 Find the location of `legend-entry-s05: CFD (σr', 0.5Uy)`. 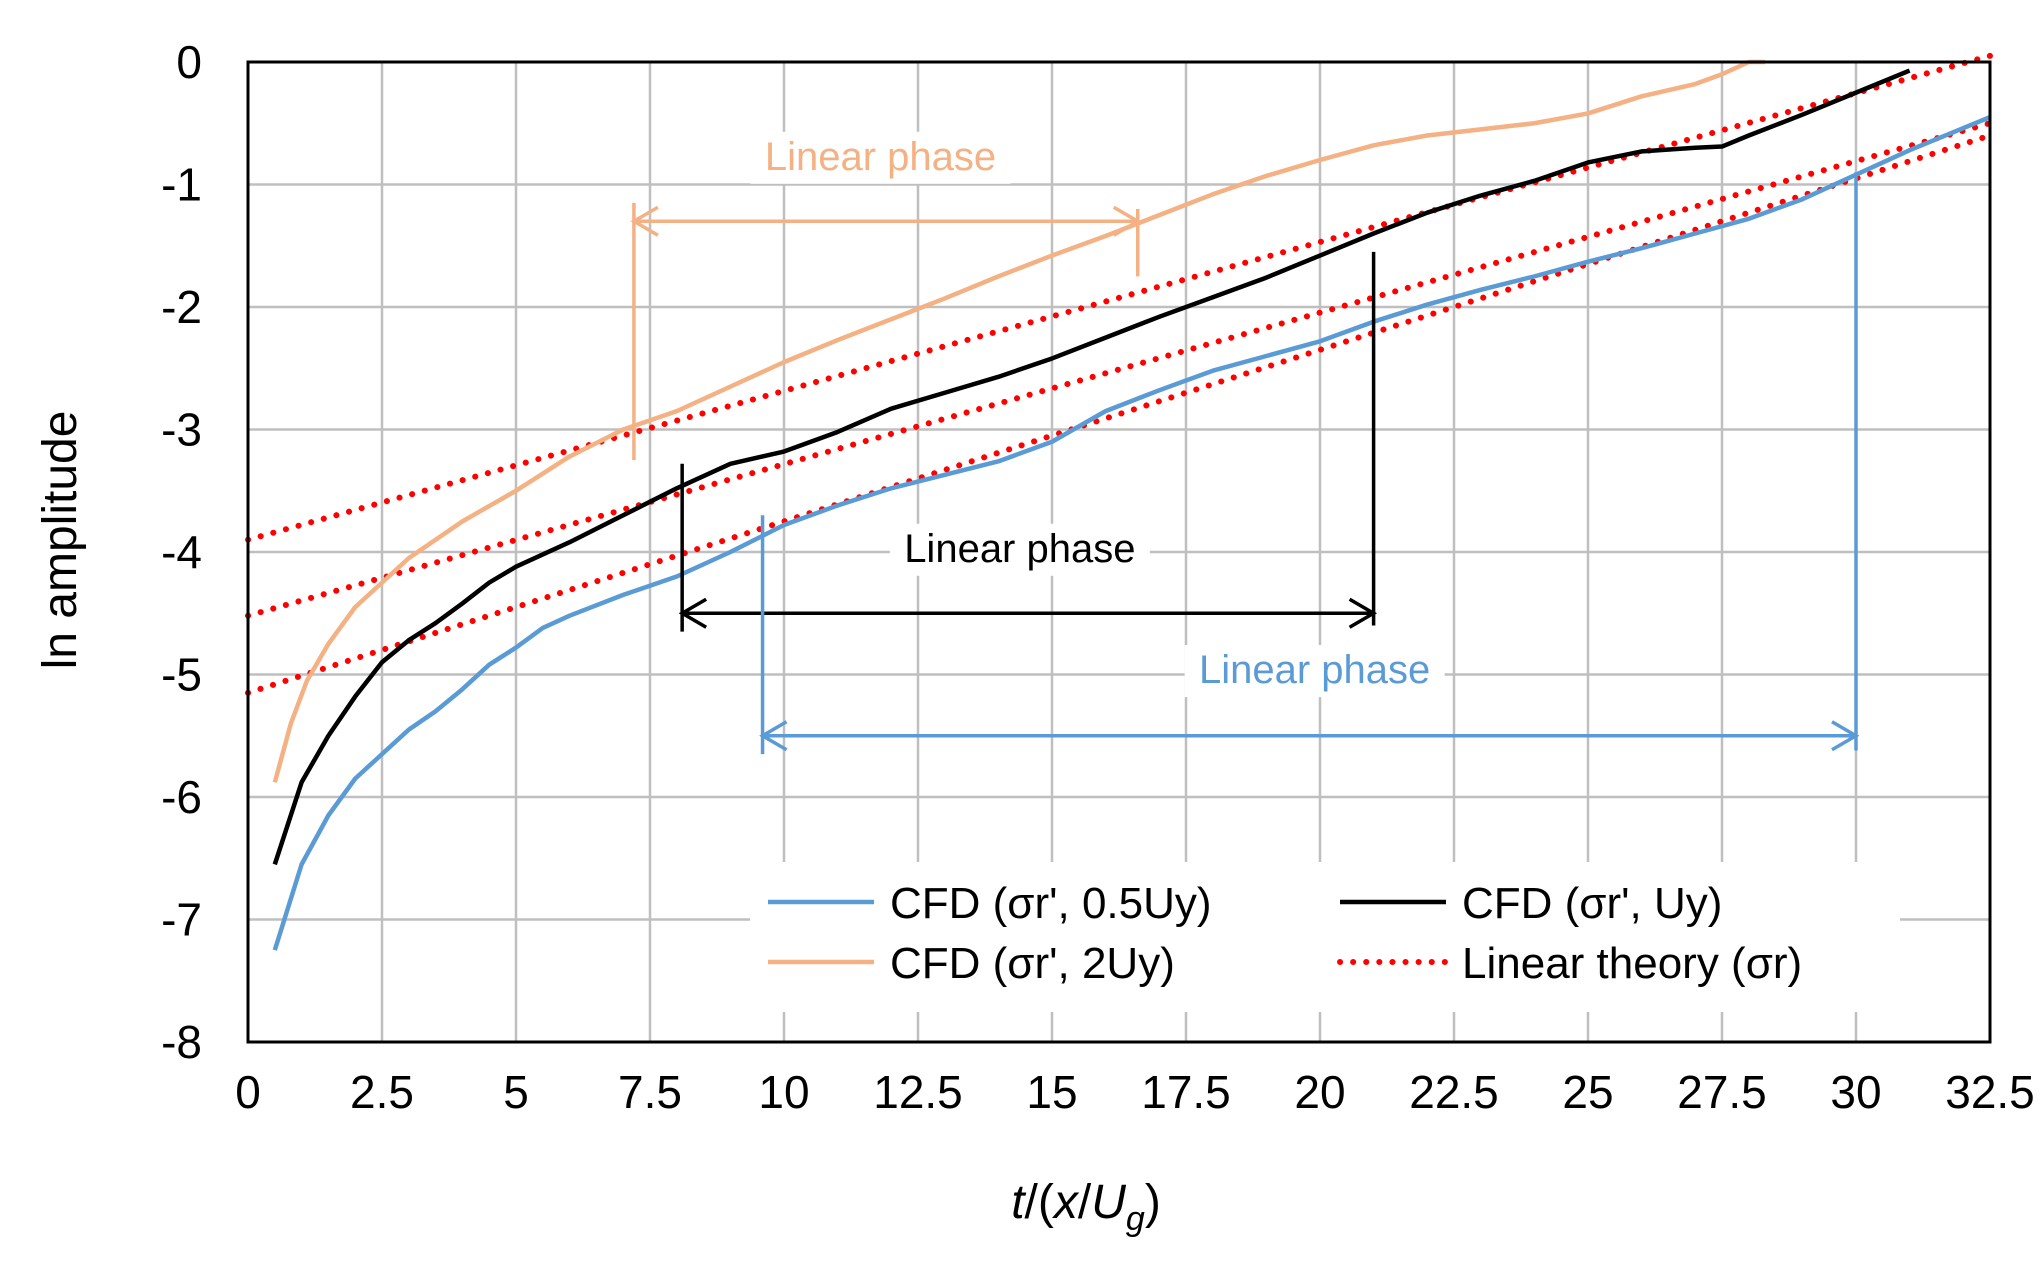

legend-entry-s05: CFD (σr', 0.5Uy) is located at coordinates (990, 903).